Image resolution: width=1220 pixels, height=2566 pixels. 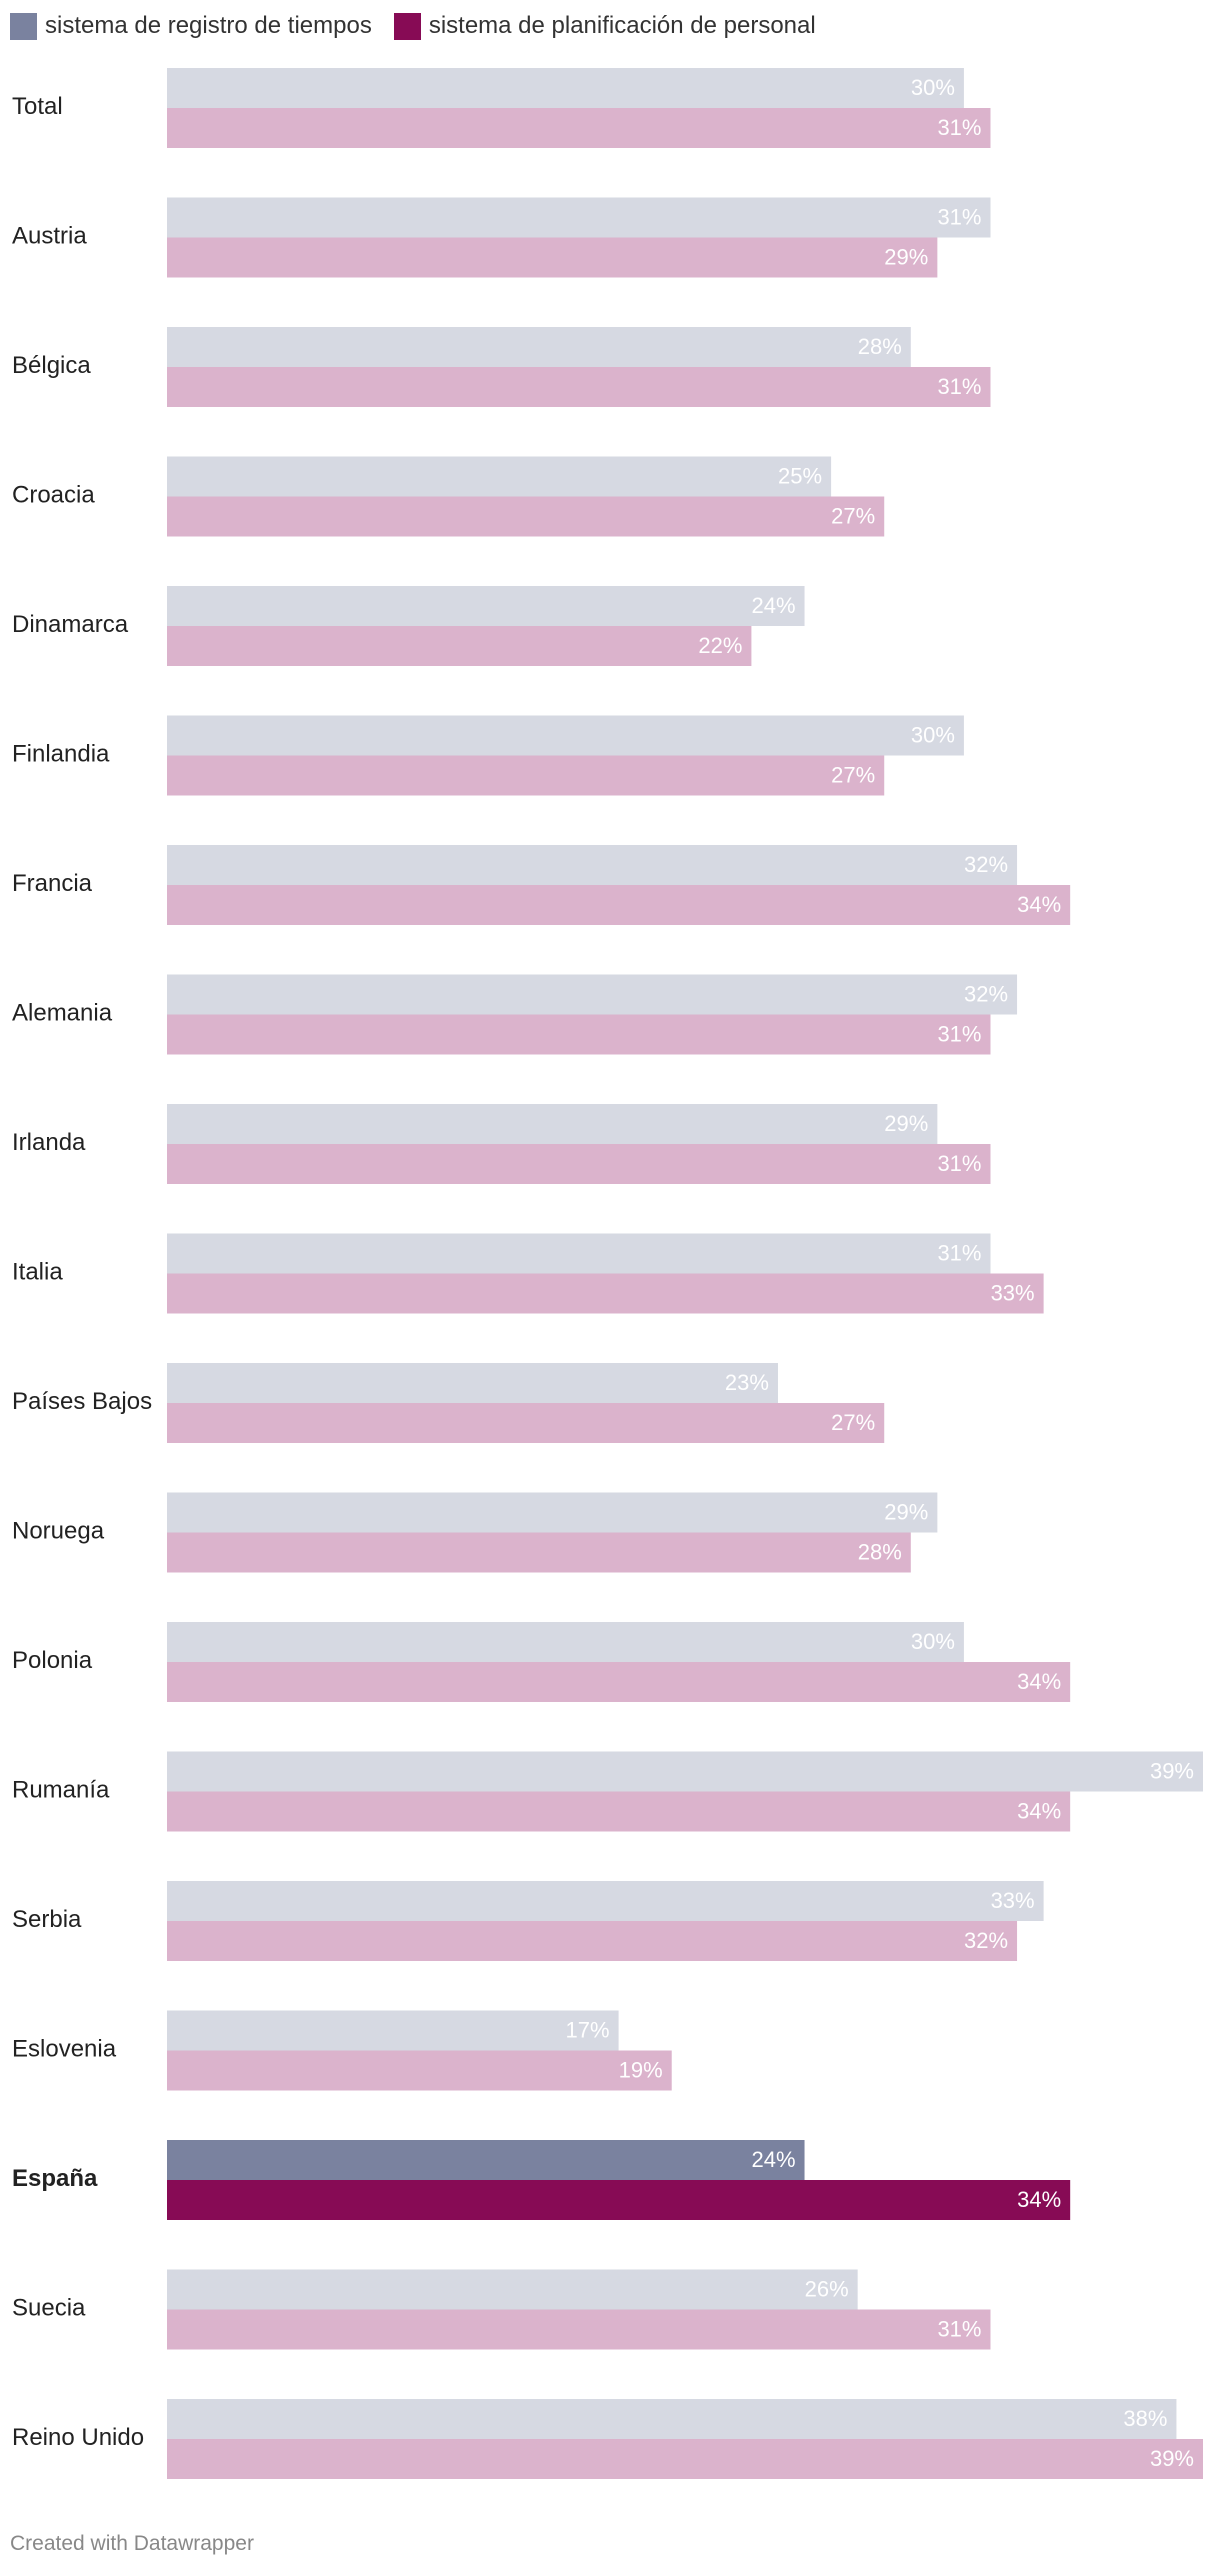 I want to click on value-label-noruega-series2: 28%, so click(x=880, y=1552).